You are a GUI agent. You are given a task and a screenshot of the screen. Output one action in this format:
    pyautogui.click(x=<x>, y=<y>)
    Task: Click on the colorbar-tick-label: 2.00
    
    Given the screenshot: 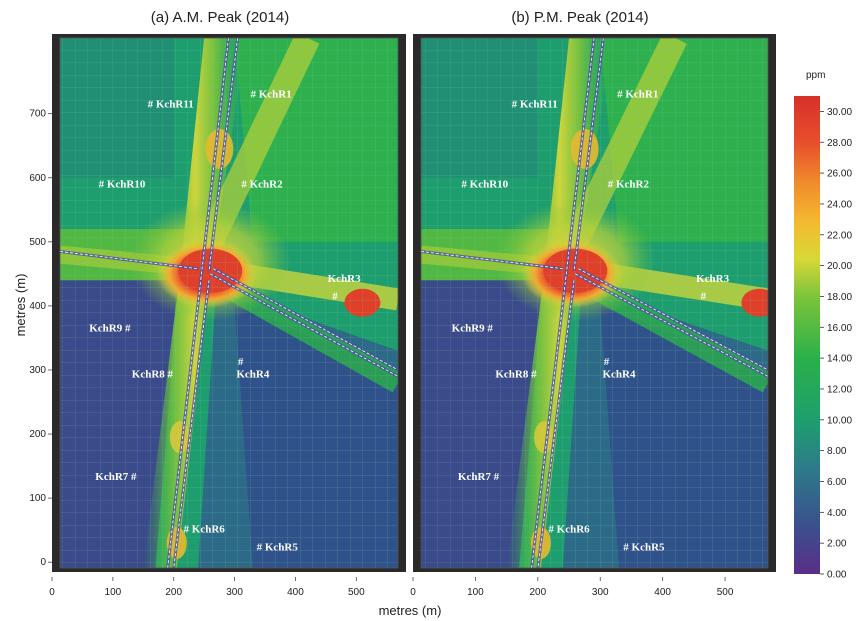 What is the action you would take?
    pyautogui.click(x=837, y=544)
    